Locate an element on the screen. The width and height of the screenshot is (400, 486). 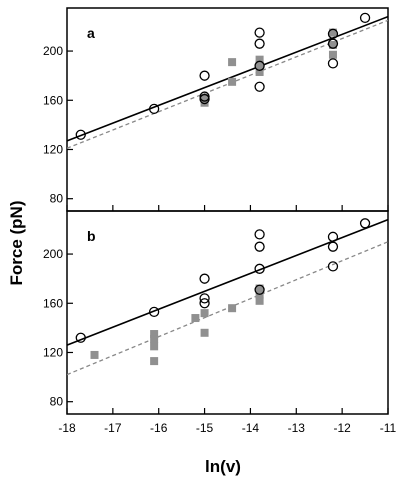
x-tick-label: -18 is located at coordinates (67, 428).